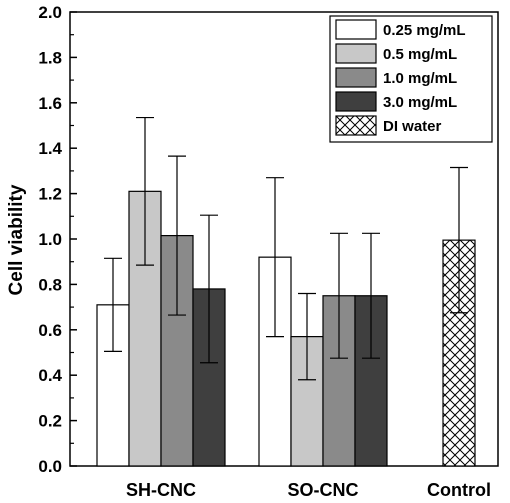 The width and height of the screenshot is (510, 503). I want to click on x-category-label: SO-CNC, so click(323, 490).